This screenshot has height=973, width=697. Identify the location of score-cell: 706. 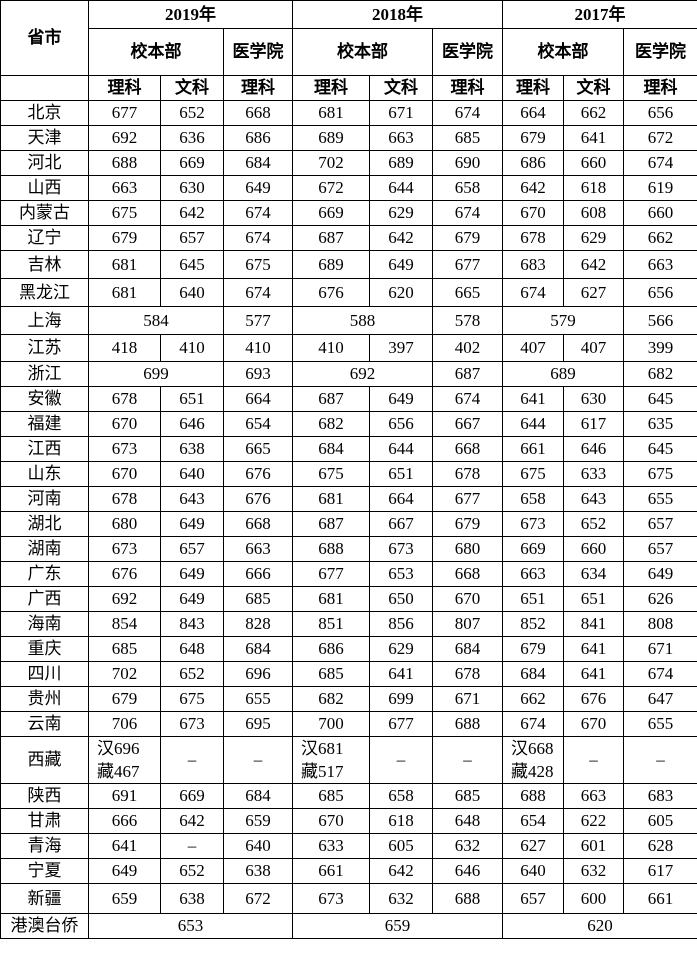
(124, 724).